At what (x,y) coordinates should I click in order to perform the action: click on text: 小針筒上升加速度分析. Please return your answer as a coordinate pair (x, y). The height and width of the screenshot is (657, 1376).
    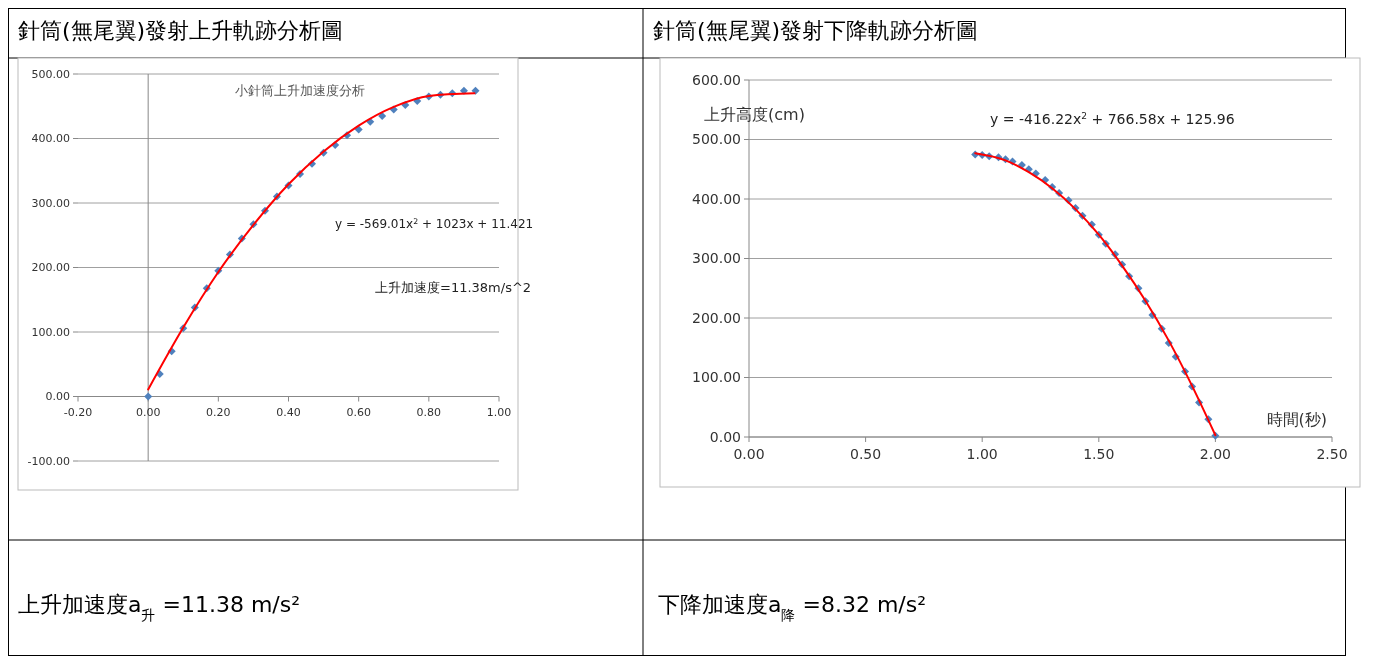
    Looking at the image, I should click on (300, 90).